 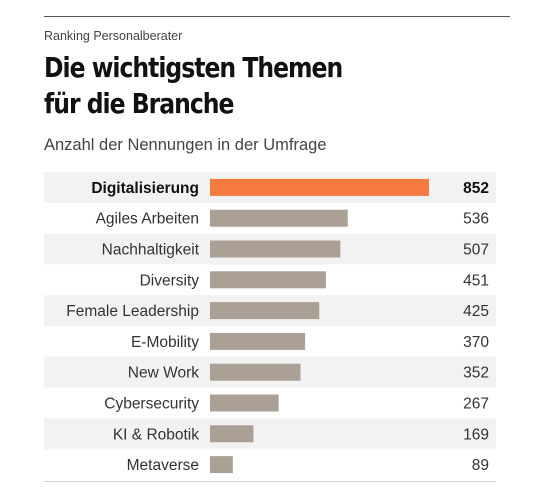 I want to click on value-label: 852, so click(x=476, y=188).